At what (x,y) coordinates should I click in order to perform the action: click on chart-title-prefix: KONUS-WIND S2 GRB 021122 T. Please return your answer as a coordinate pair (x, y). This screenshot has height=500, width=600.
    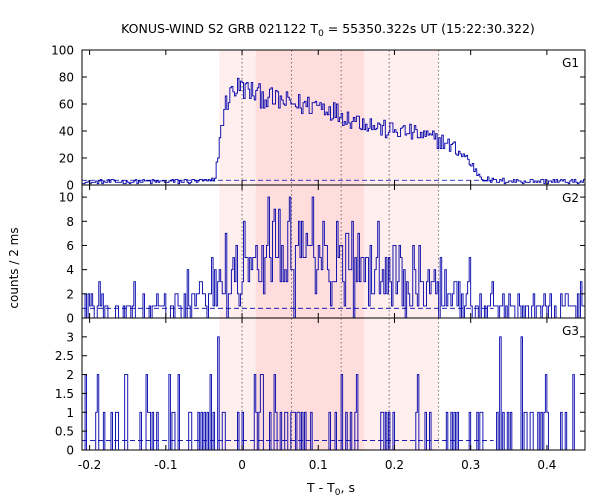
    Looking at the image, I should click on (219, 28).